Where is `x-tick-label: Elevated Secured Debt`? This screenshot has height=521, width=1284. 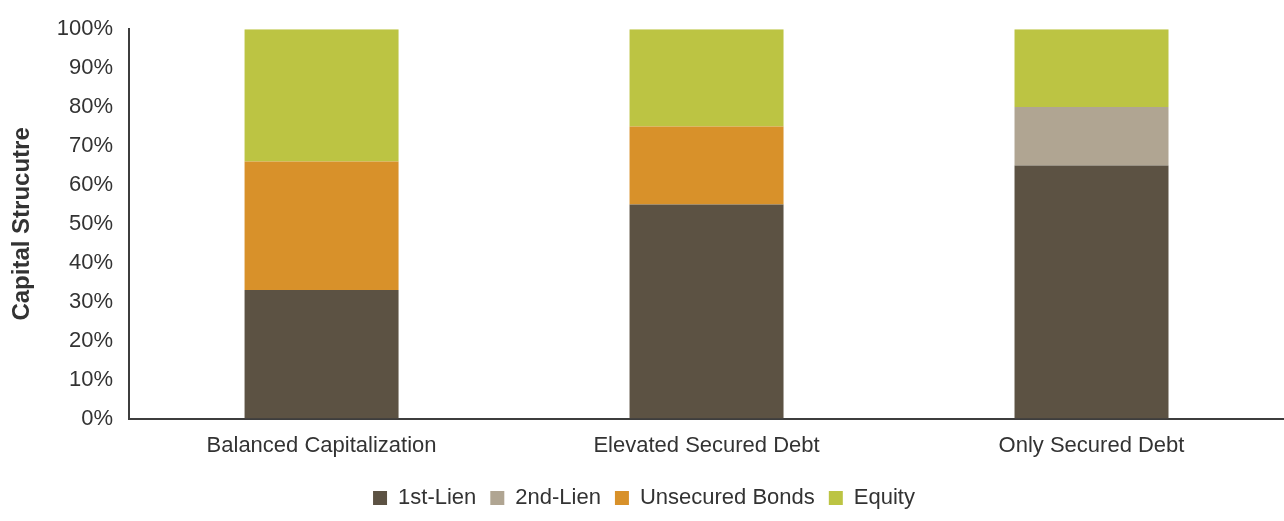
x-tick-label: Elevated Secured Debt is located at coordinates (706, 444).